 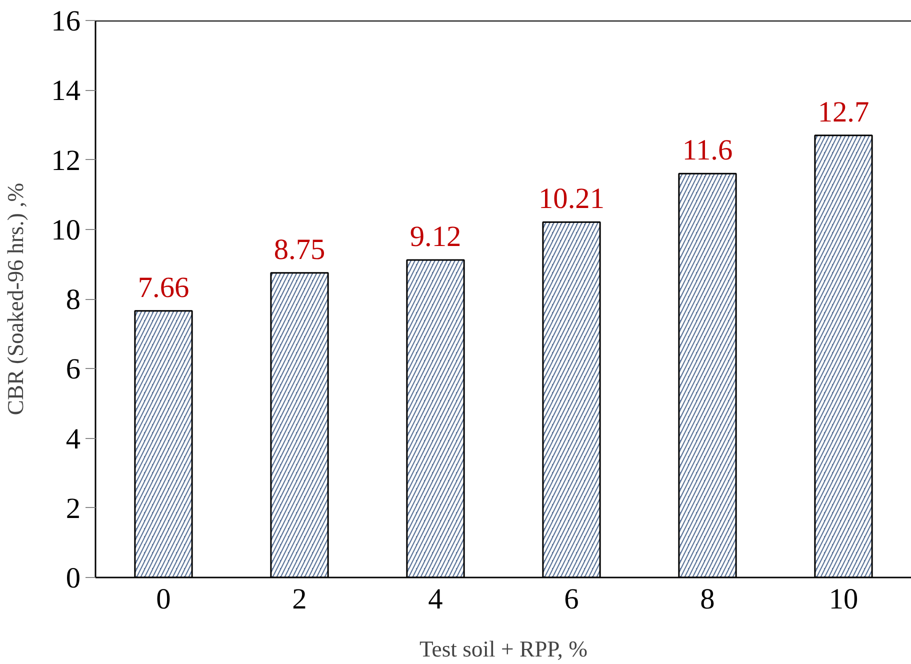 I want to click on data-label: 7.66, so click(x=164, y=288).